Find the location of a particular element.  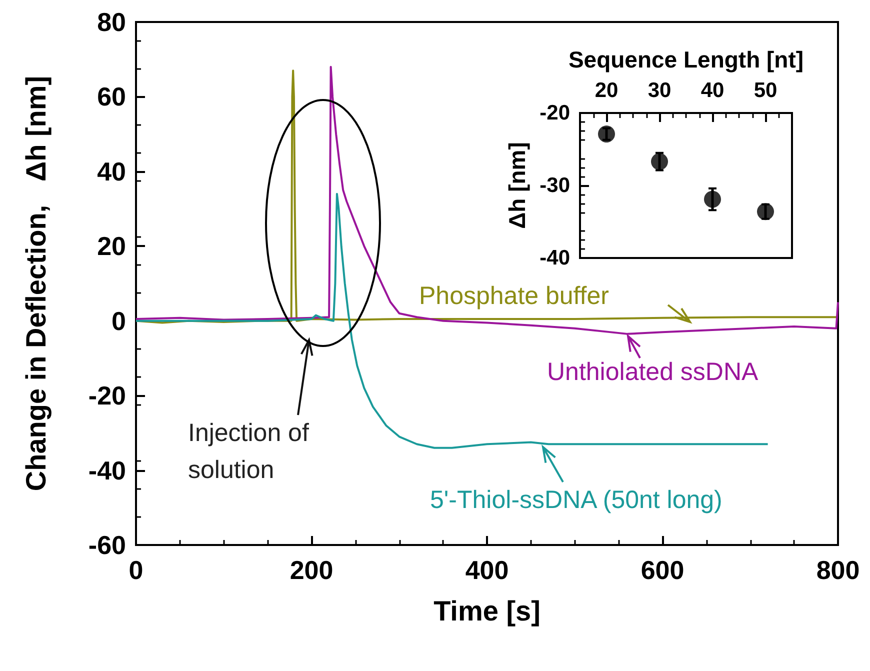

y-tick-label: -60 is located at coordinates (107, 545).